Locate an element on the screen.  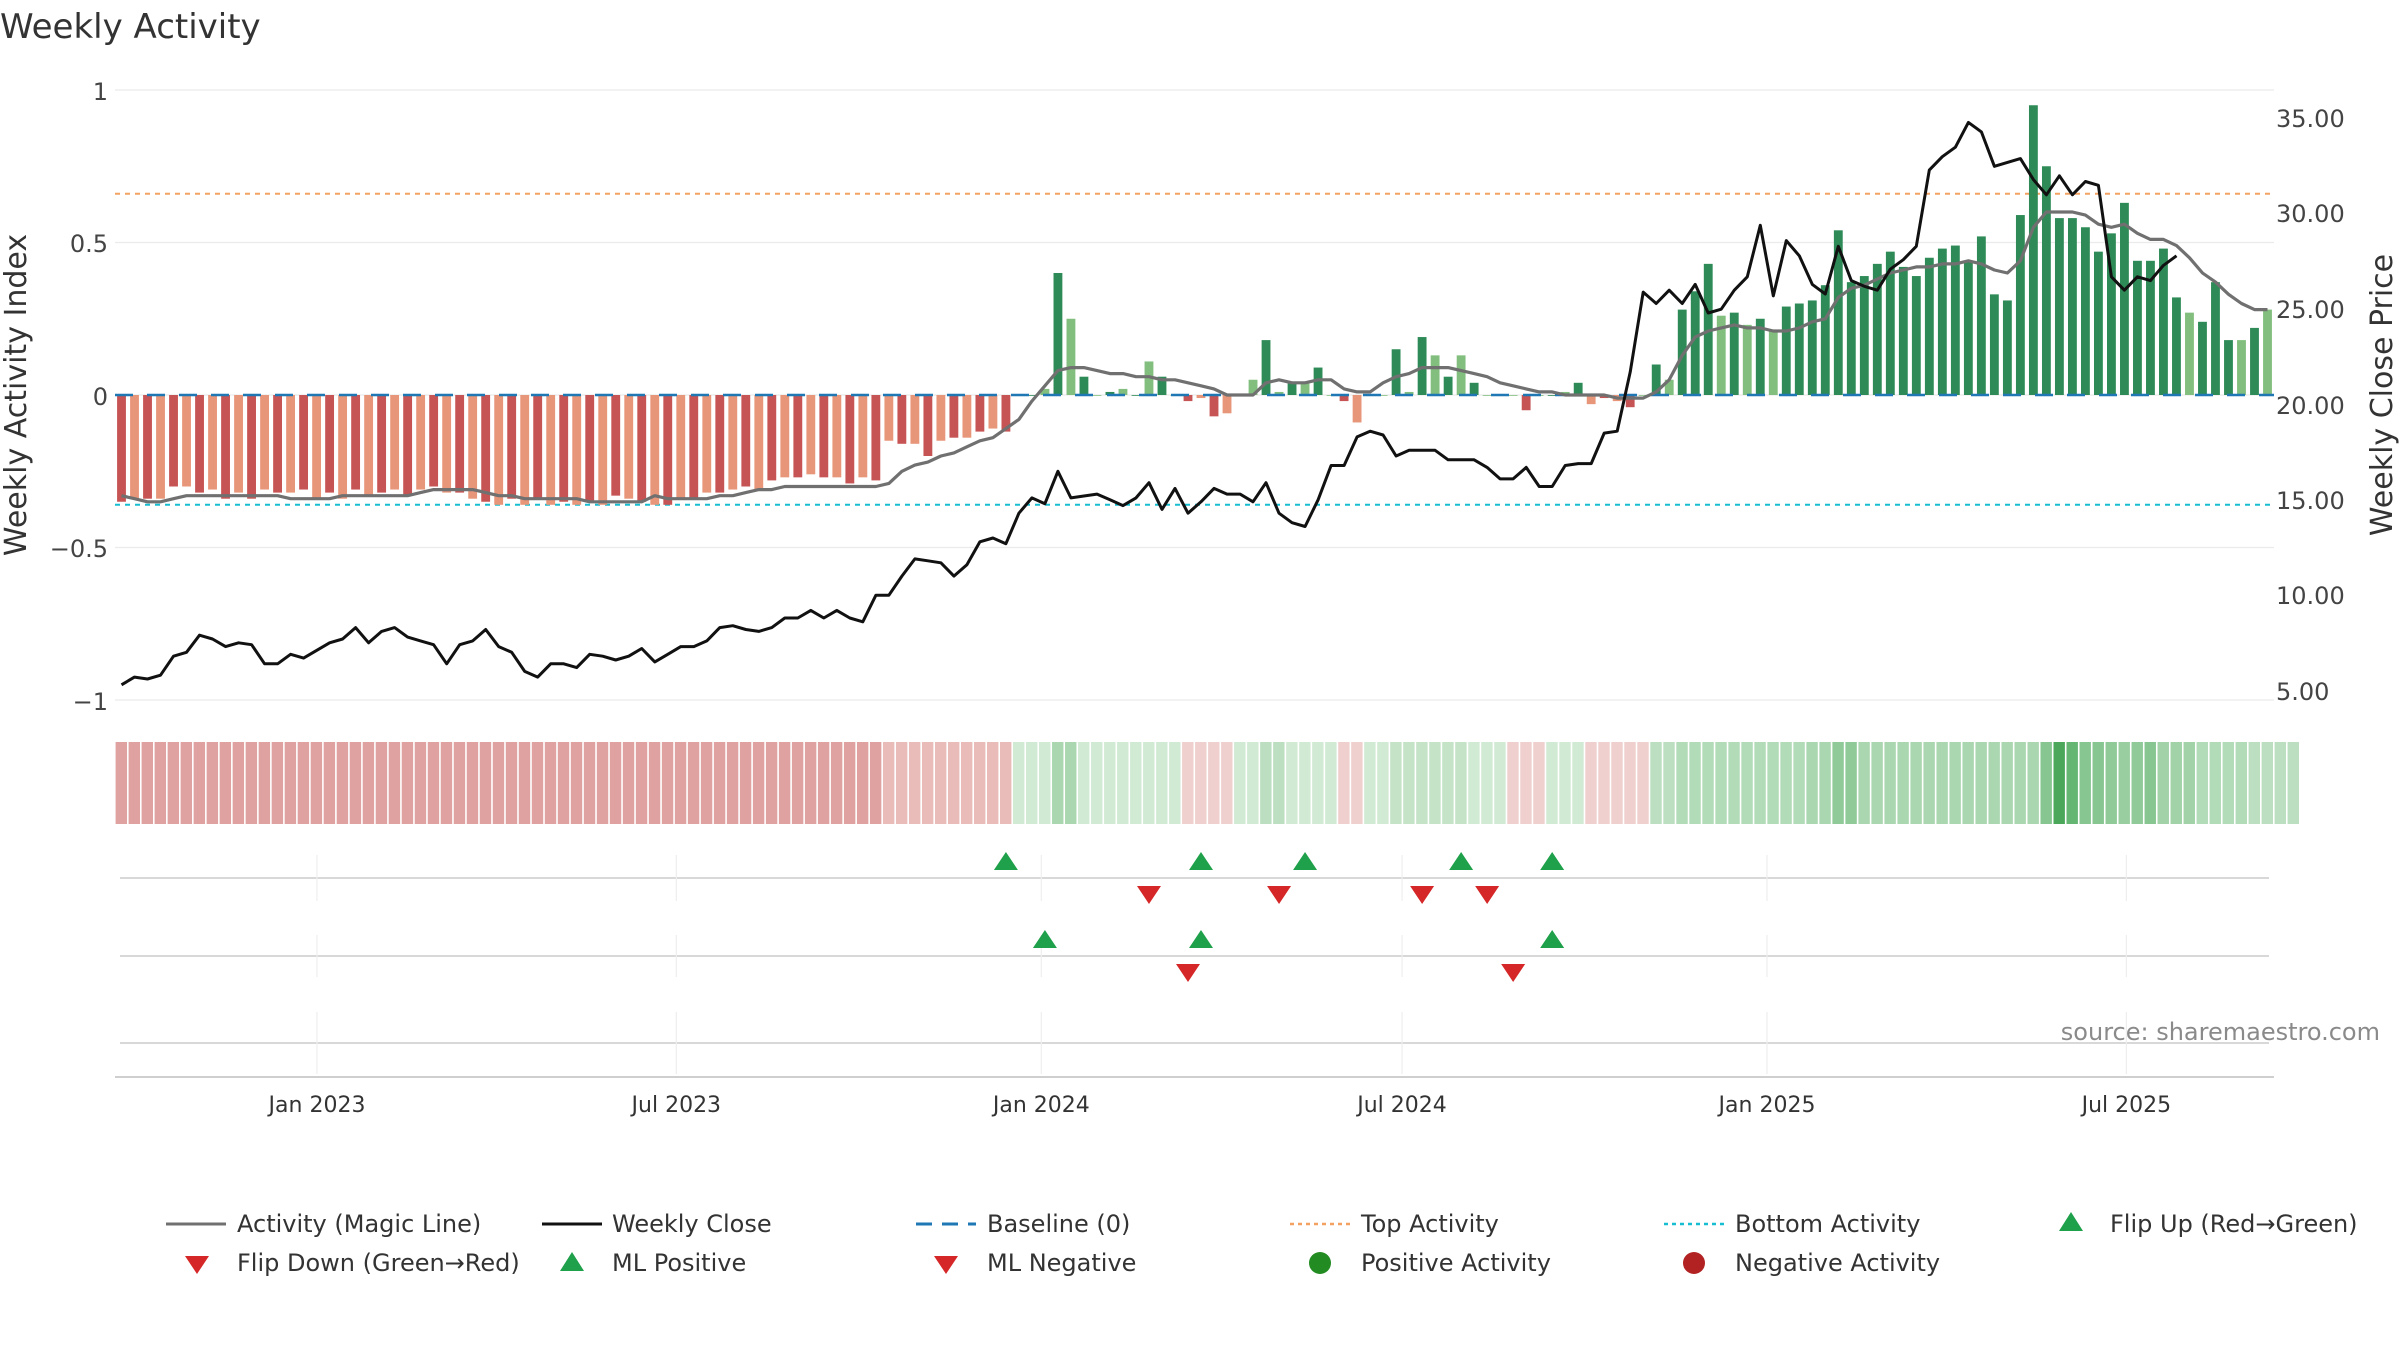
legend-item-flip-down: Flip Down (Green→Red) is located at coordinates (352, 1263).